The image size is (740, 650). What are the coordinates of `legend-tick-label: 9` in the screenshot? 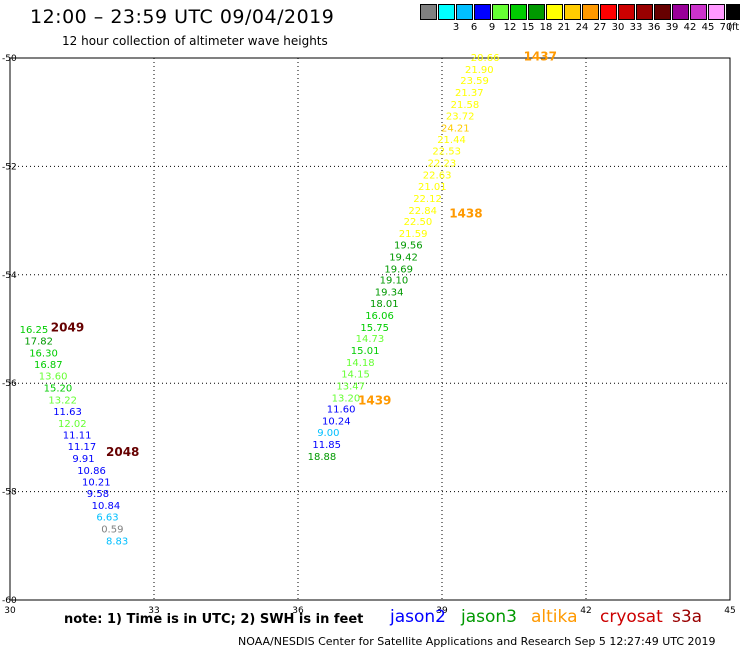 It's located at (492, 27).